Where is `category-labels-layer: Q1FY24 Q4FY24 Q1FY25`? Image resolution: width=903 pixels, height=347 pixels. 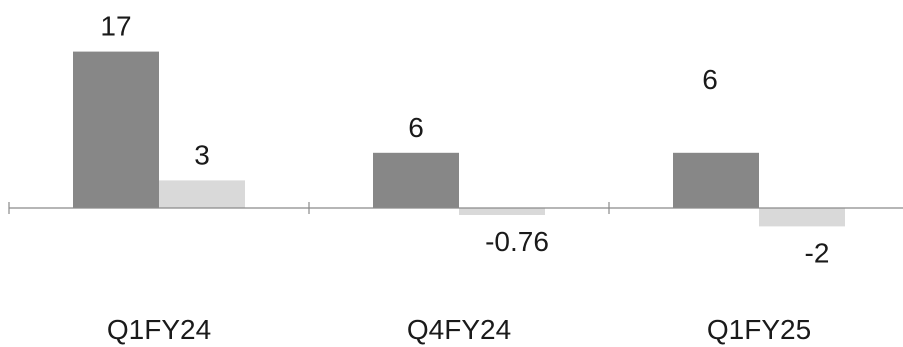 category-labels-layer: Q1FY24 Q4FY24 Q1FY25 is located at coordinates (459, 329).